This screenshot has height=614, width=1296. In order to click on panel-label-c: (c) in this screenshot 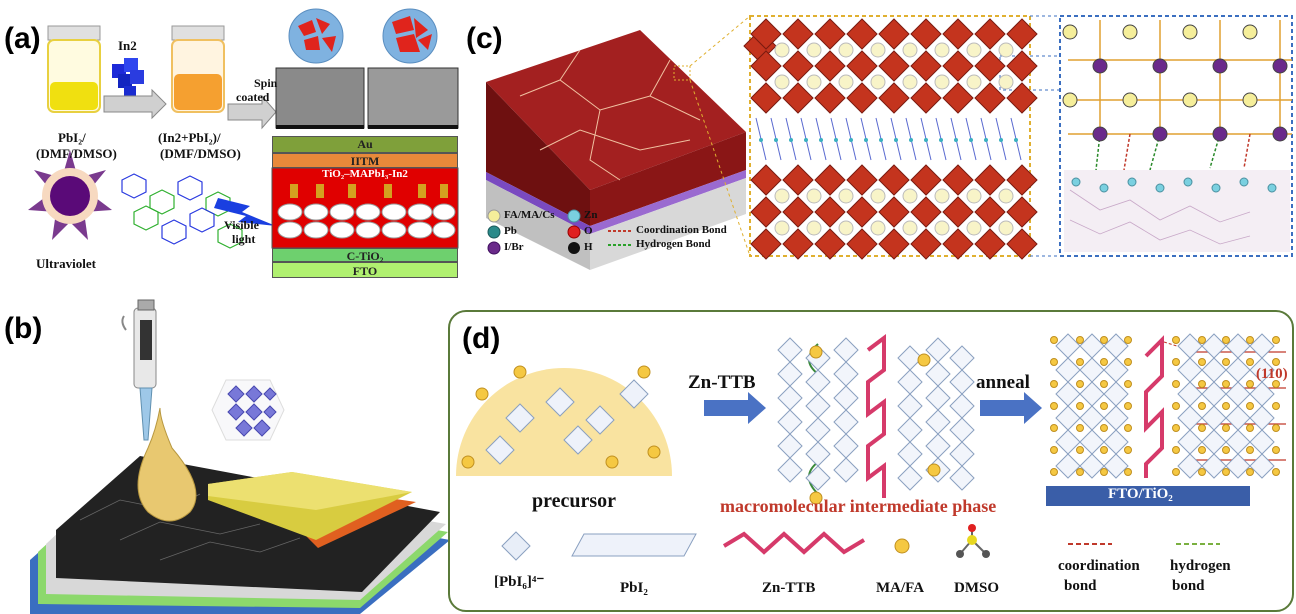, I will do `click(484, 38)`.